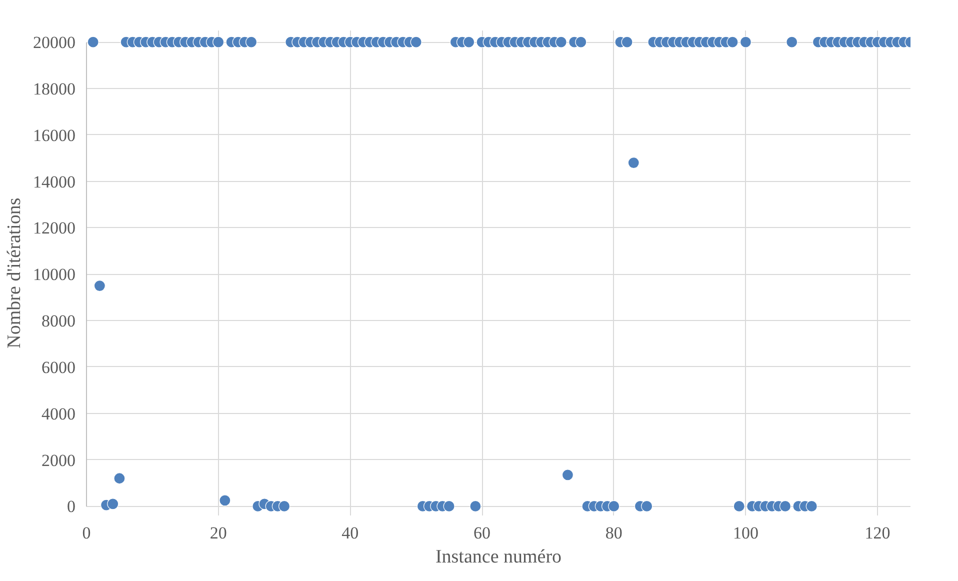  Describe the element at coordinates (482, 533) in the screenshot. I see `x-tick-label: 60` at that location.